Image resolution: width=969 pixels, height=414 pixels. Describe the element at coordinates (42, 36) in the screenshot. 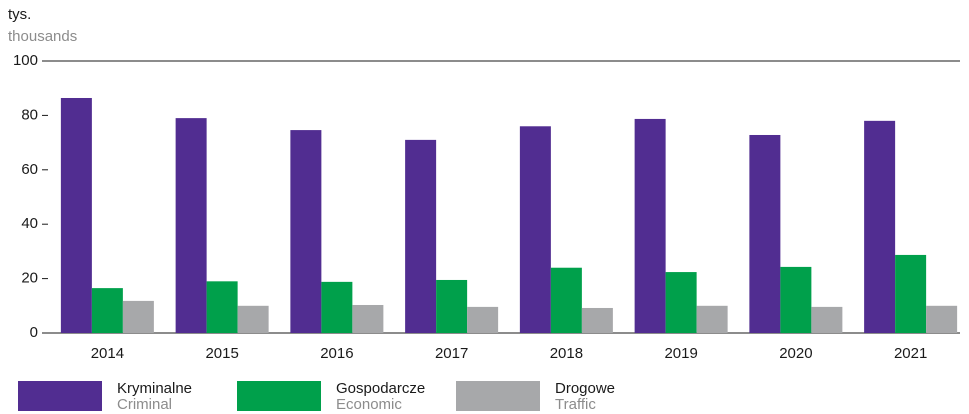

I see `y-axis-title-en: thousands` at that location.